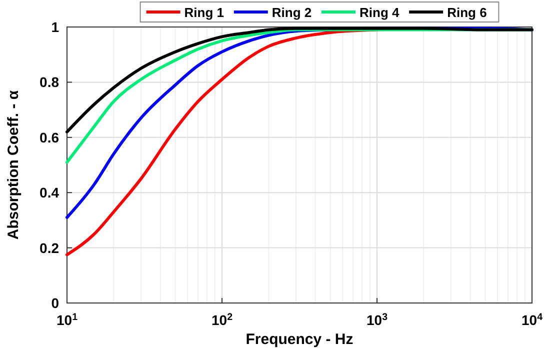  I want to click on y-tick-label: 0.8, so click(50, 82).